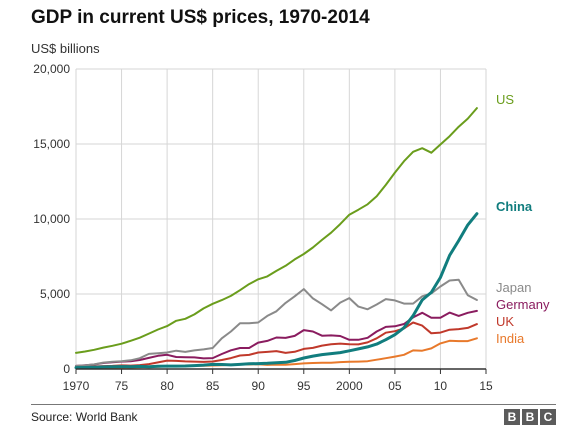  Describe the element at coordinates (505, 99) in the screenshot. I see `series-label-us: US` at that location.